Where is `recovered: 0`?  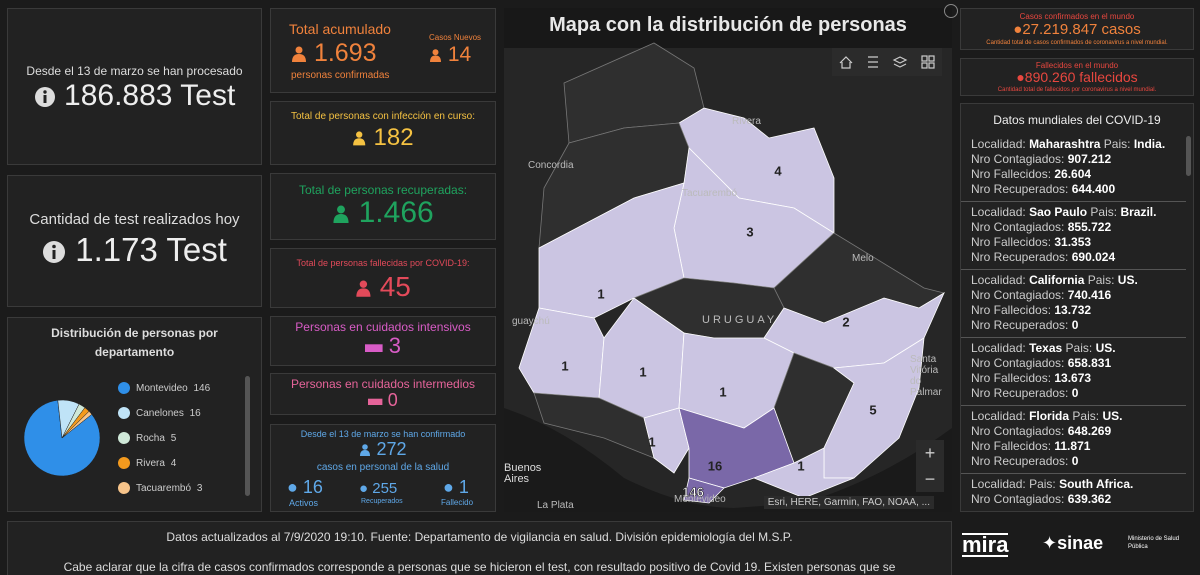
recovered: 0 is located at coordinates (1075, 393).